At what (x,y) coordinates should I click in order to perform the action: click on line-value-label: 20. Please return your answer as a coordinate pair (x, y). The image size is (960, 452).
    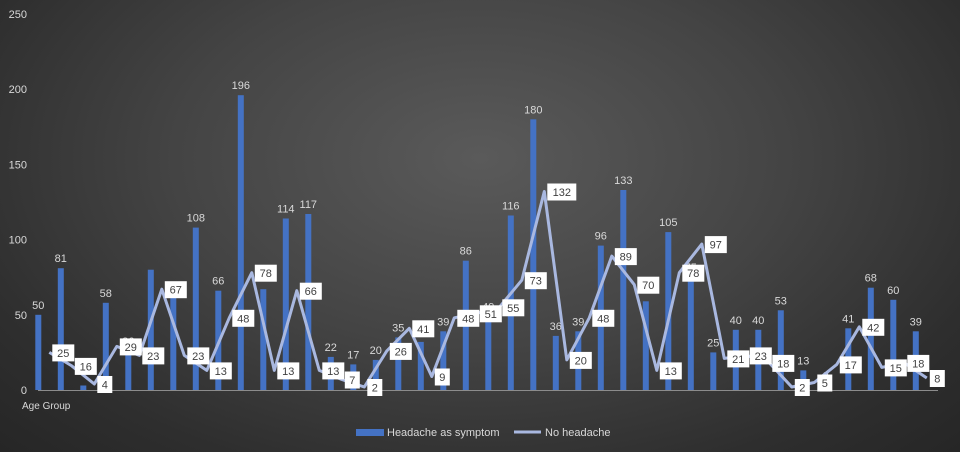
    Looking at the image, I should click on (580, 360).